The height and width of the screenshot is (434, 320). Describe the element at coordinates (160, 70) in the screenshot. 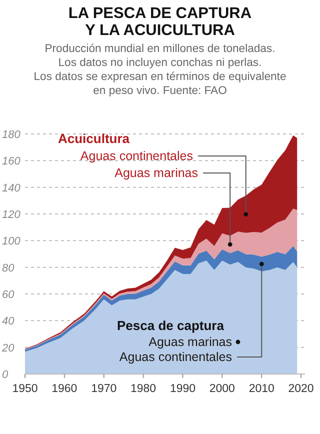

I see `chart-subtitle: Producción mundial en millones de toneladas. Los datos no incluyen conchas ni perlas. Los datos se expresan en términos de equivalente en peso vivo. Fuente: FAO` at that location.